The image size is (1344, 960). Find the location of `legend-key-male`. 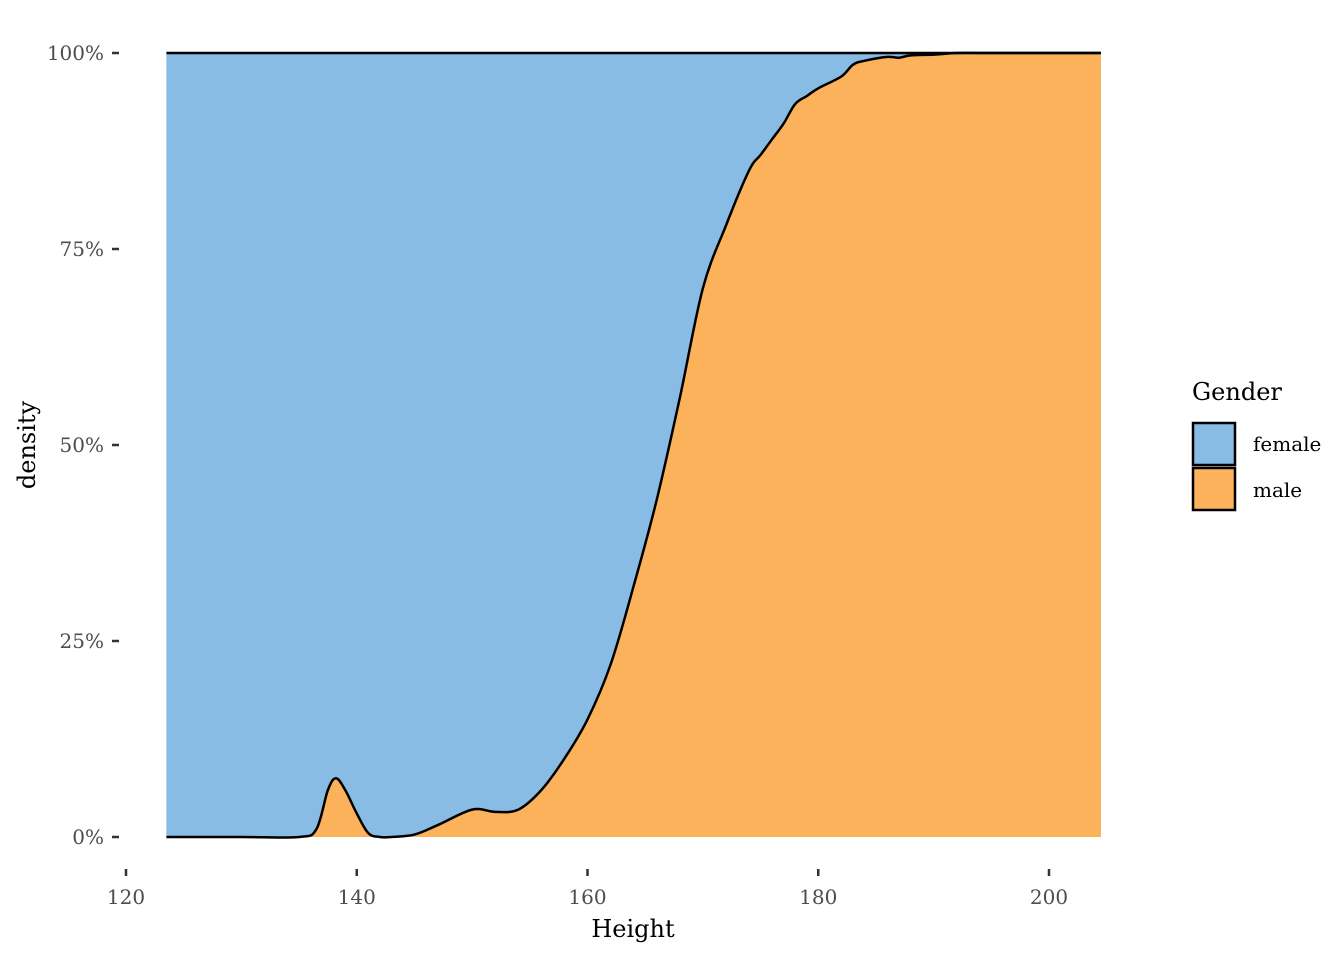

legend-key-male is located at coordinates (1214, 489).